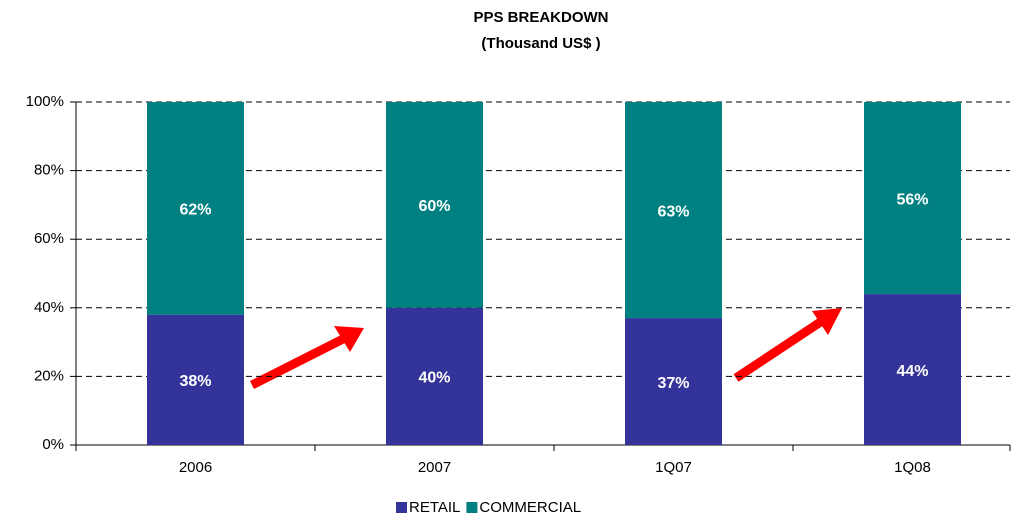  I want to click on legend-label: COMMERCIAL, so click(530, 507).